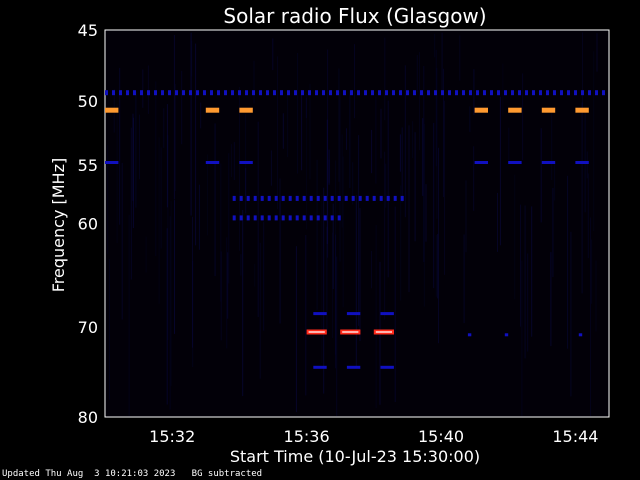 The width and height of the screenshot is (640, 480). What do you see at coordinates (355, 456) in the screenshot?
I see `x-axis-label: Start Time (10-Jul-23 15:30:00)` at bounding box center [355, 456].